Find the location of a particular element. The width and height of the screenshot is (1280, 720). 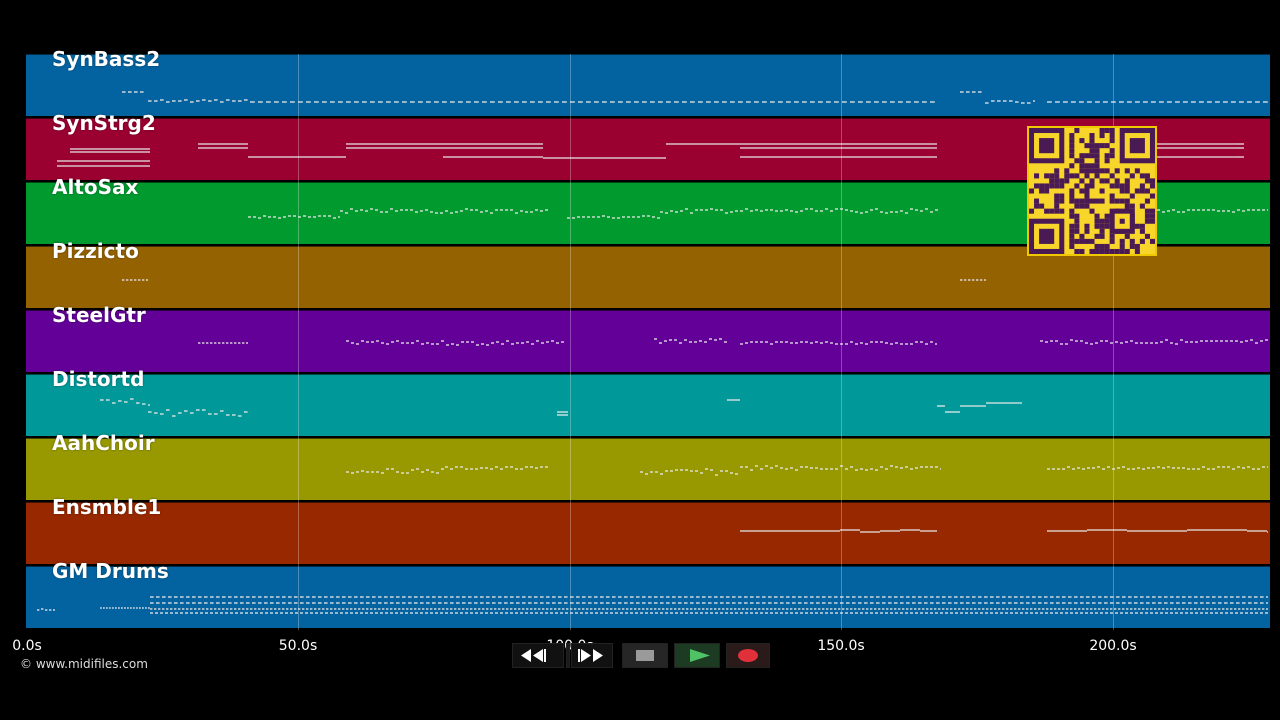

track-label: SynBass2 is located at coordinates (106, 59).